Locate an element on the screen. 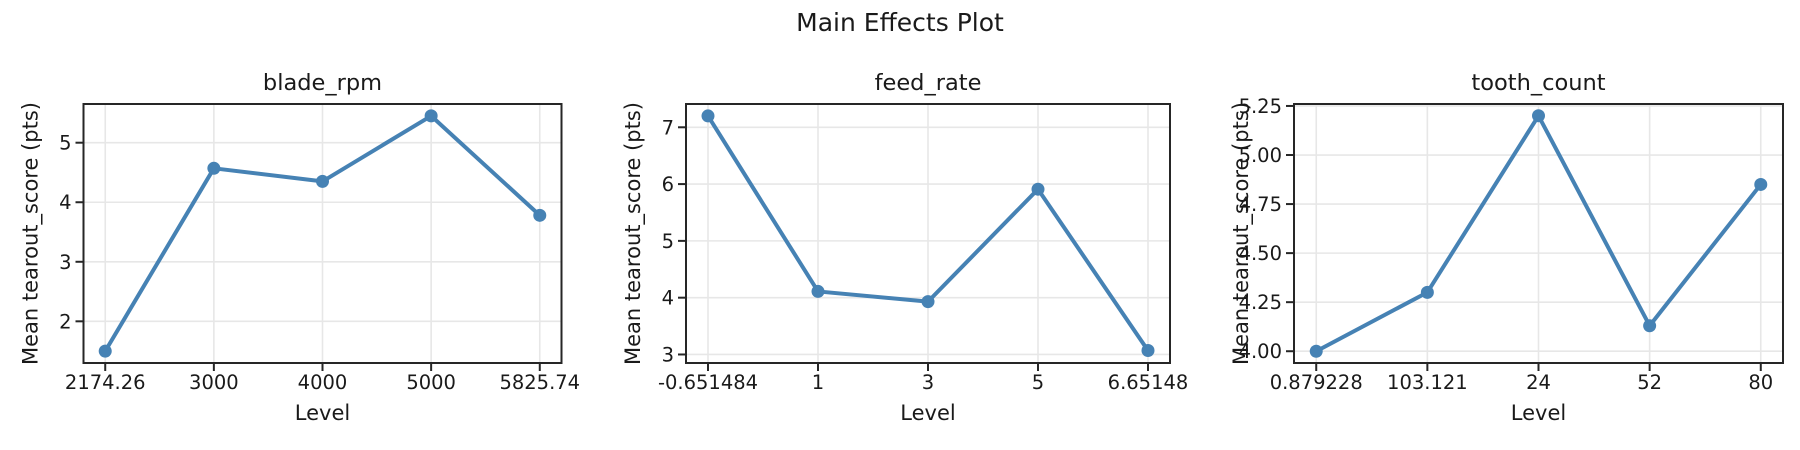 The height and width of the screenshot is (450, 1800). y-tick-label: 4.50 is located at coordinates (1260, 253).